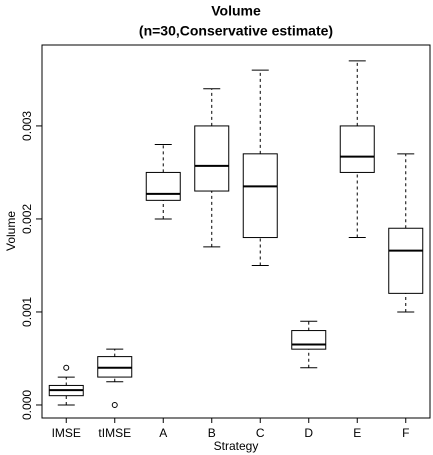 This screenshot has height=455, width=433. Describe the element at coordinates (27, 126) in the screenshot. I see `y-tick-label: 0.003` at that location.